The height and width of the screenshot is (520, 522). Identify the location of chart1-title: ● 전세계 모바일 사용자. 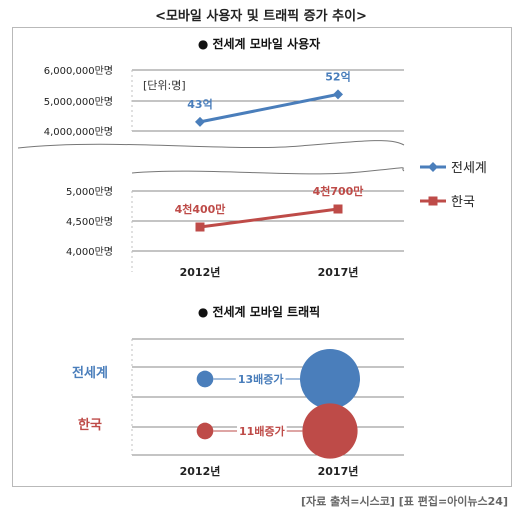
(259, 43).